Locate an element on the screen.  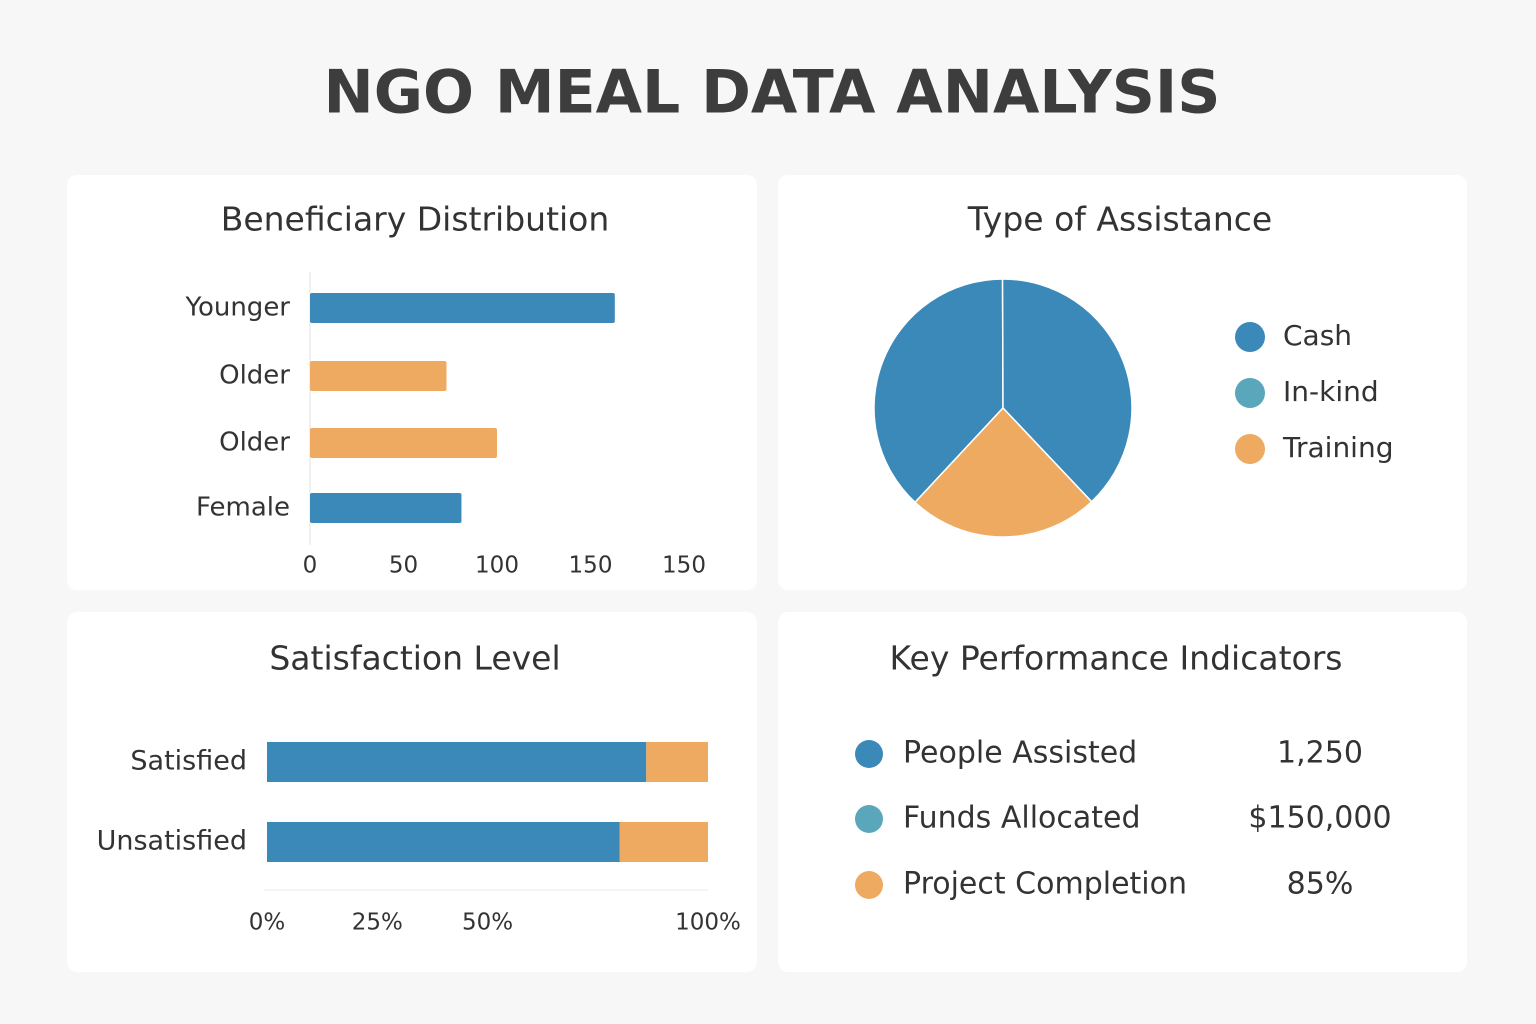
x-tick-label: 50% is located at coordinates (487, 923).